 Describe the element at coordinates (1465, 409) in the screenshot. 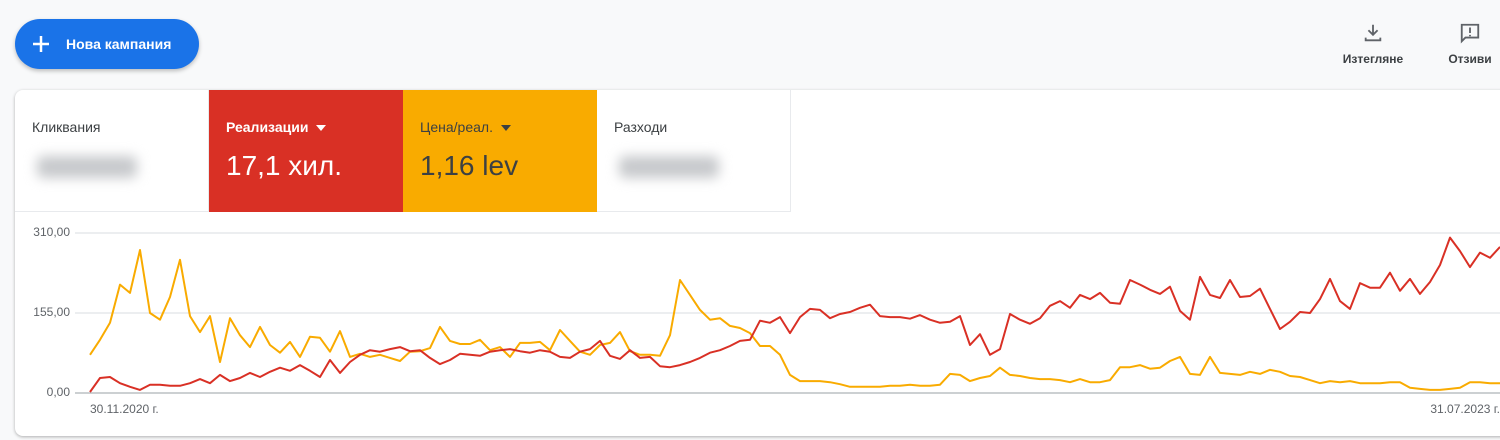

I see `x-tick-label: 31.07.2023 г.` at that location.